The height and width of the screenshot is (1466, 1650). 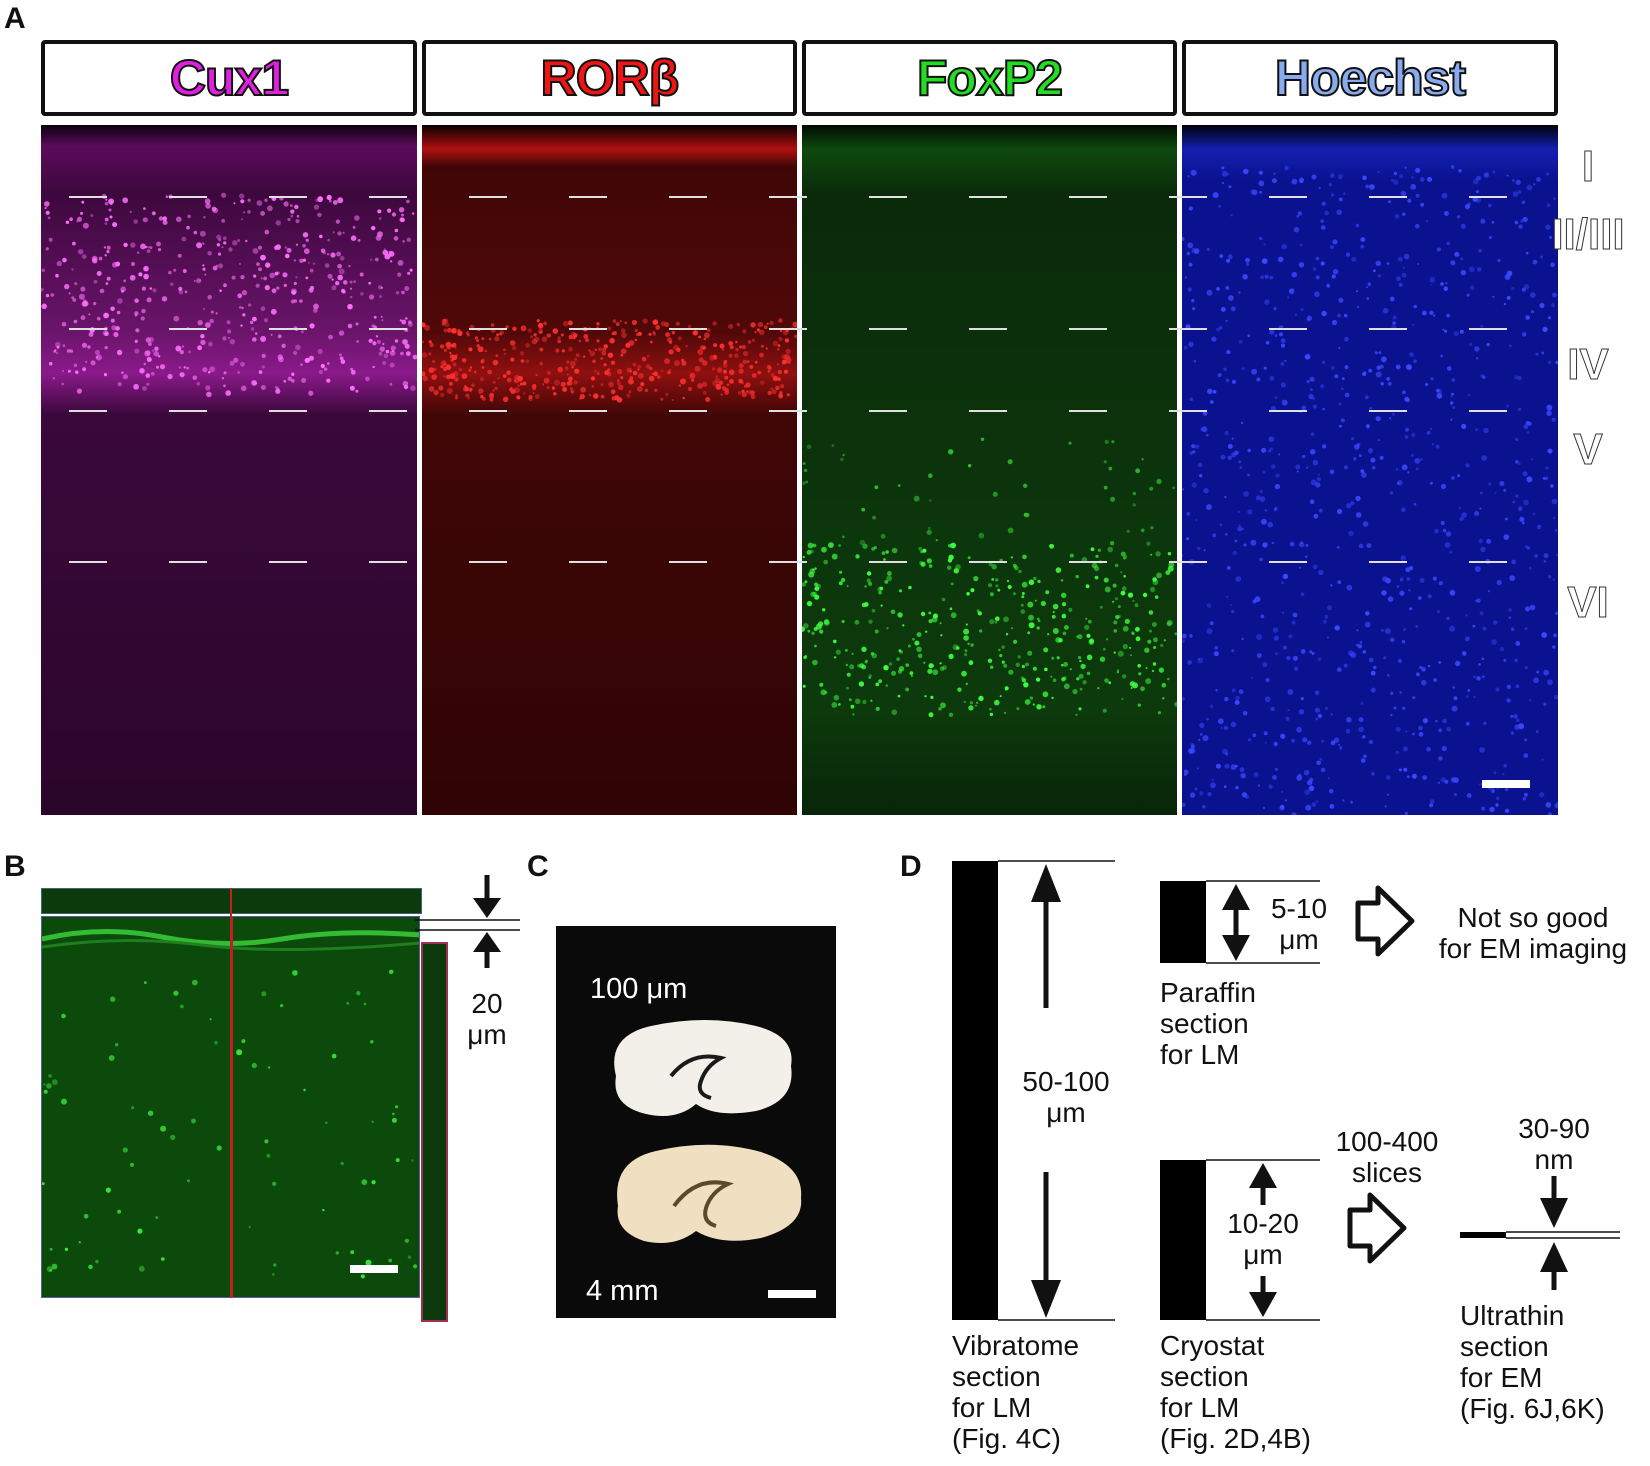 I want to click on layer-label-iv: IV, so click(x=1588, y=365).